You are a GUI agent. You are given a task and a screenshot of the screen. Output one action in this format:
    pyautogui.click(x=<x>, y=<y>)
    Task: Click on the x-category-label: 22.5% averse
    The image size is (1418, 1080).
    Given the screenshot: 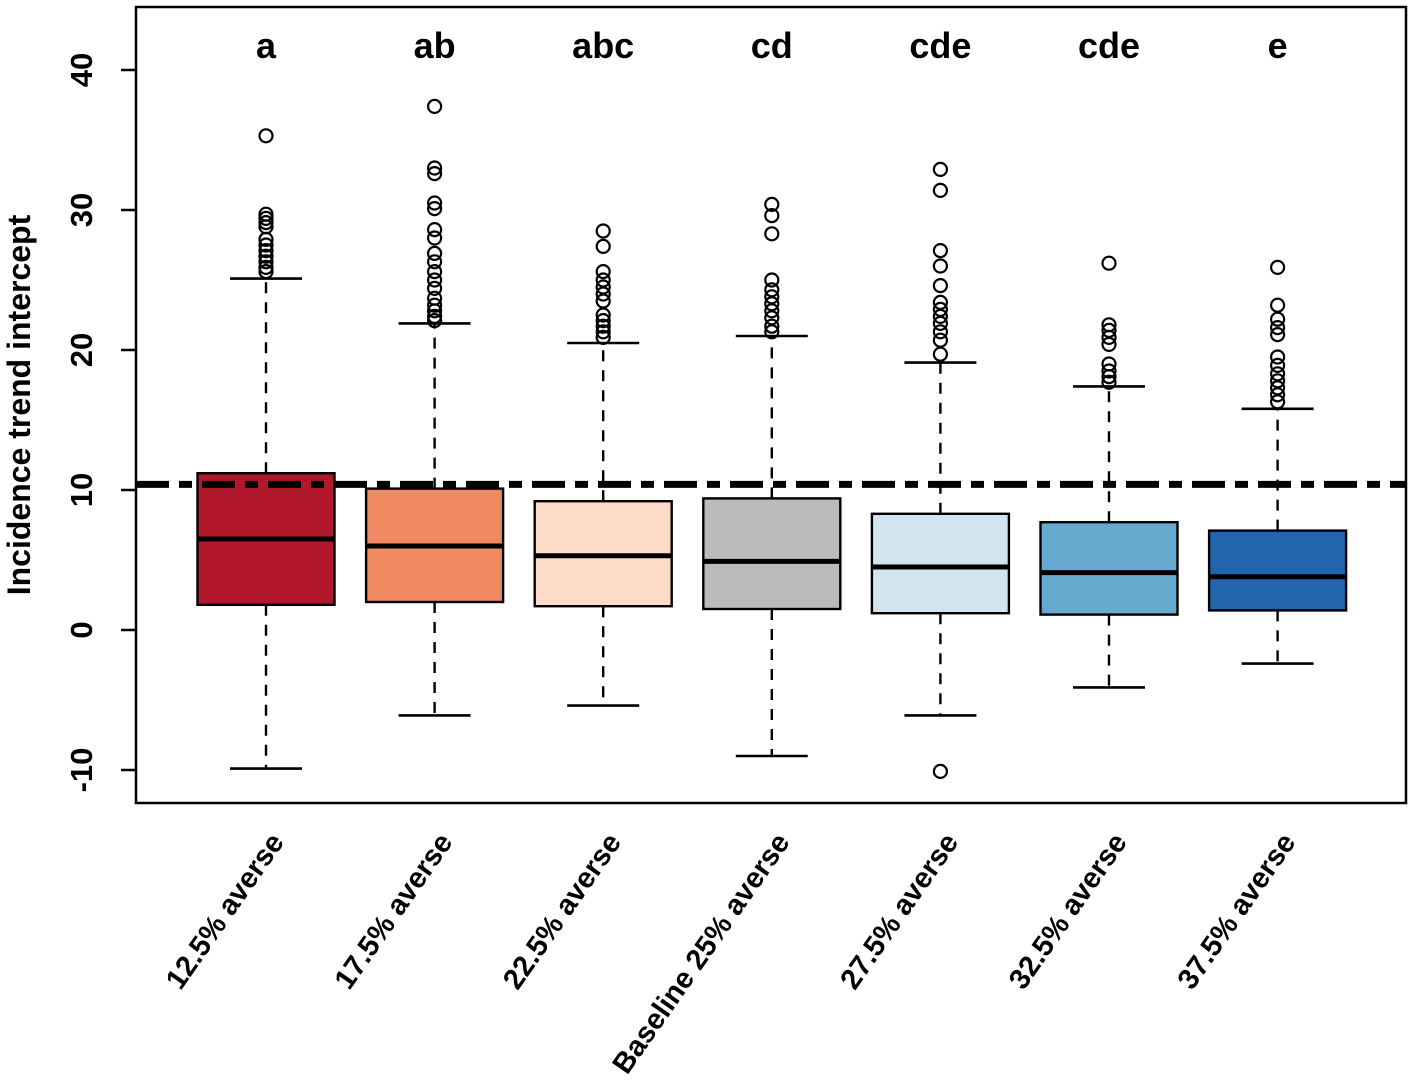 What is the action you would take?
    pyautogui.click(x=562, y=912)
    